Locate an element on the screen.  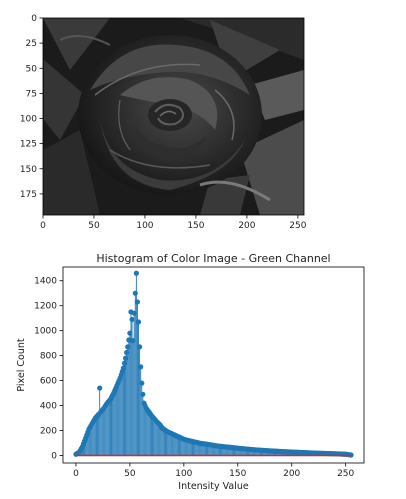
histogram-x-ticks: 0 50 100 150 200 250 is located at coordinates (214, 471).